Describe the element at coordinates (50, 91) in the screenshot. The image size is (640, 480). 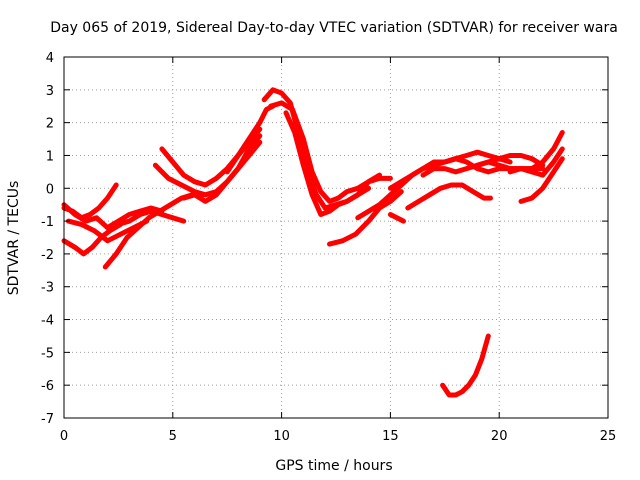
I see `y-tick-label: 3` at that location.